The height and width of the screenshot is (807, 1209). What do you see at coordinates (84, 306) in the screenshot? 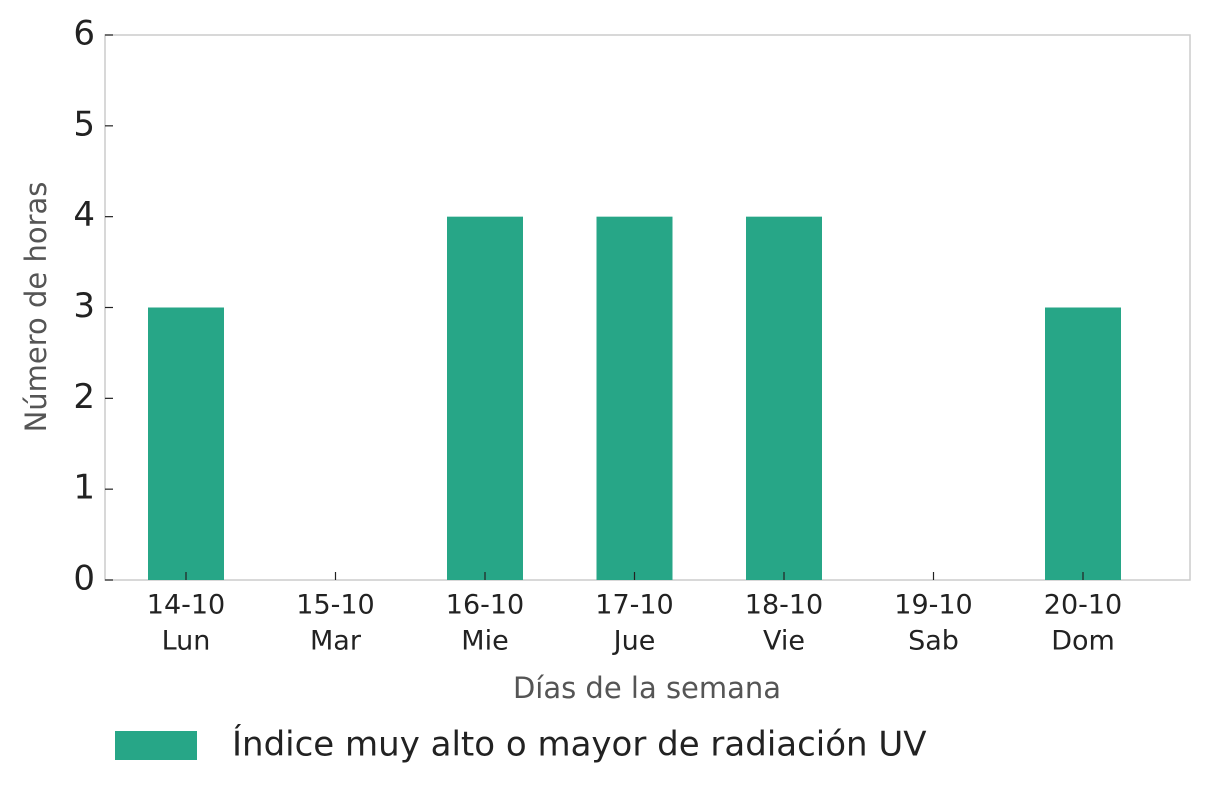
I see `y-tick-label: 3` at bounding box center [84, 306].